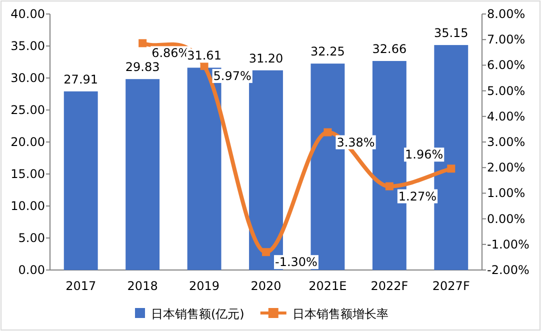 This screenshot has height=331, width=541. Describe the element at coordinates (142, 67) in the screenshot. I see `data-label: 29.83` at that location.